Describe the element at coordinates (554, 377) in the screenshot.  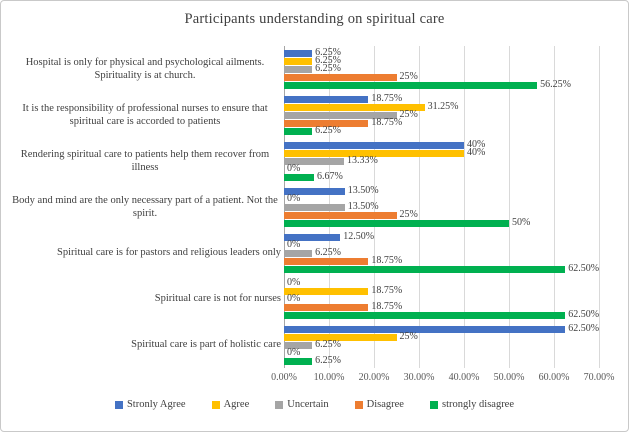
I see `x-tick-label: 60.00%` at that location.